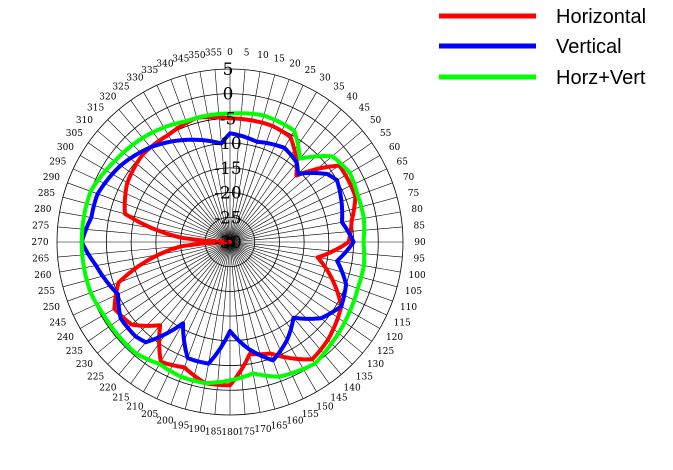 The image size is (673, 470). I want to click on angle-tick-label: 85, so click(420, 226).